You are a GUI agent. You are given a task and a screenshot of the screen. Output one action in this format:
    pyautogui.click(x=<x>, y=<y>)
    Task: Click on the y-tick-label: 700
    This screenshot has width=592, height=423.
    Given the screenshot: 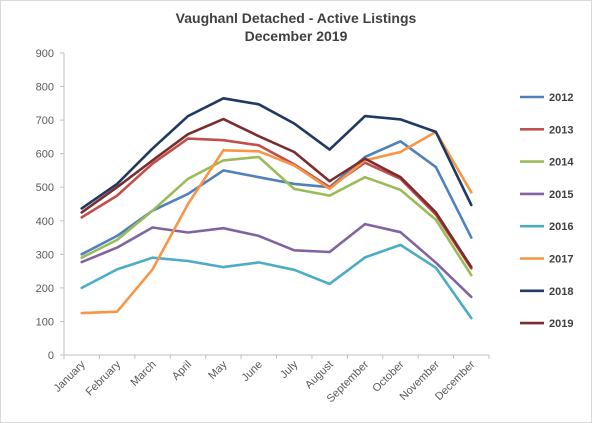 What is the action you would take?
    pyautogui.click(x=45, y=121)
    